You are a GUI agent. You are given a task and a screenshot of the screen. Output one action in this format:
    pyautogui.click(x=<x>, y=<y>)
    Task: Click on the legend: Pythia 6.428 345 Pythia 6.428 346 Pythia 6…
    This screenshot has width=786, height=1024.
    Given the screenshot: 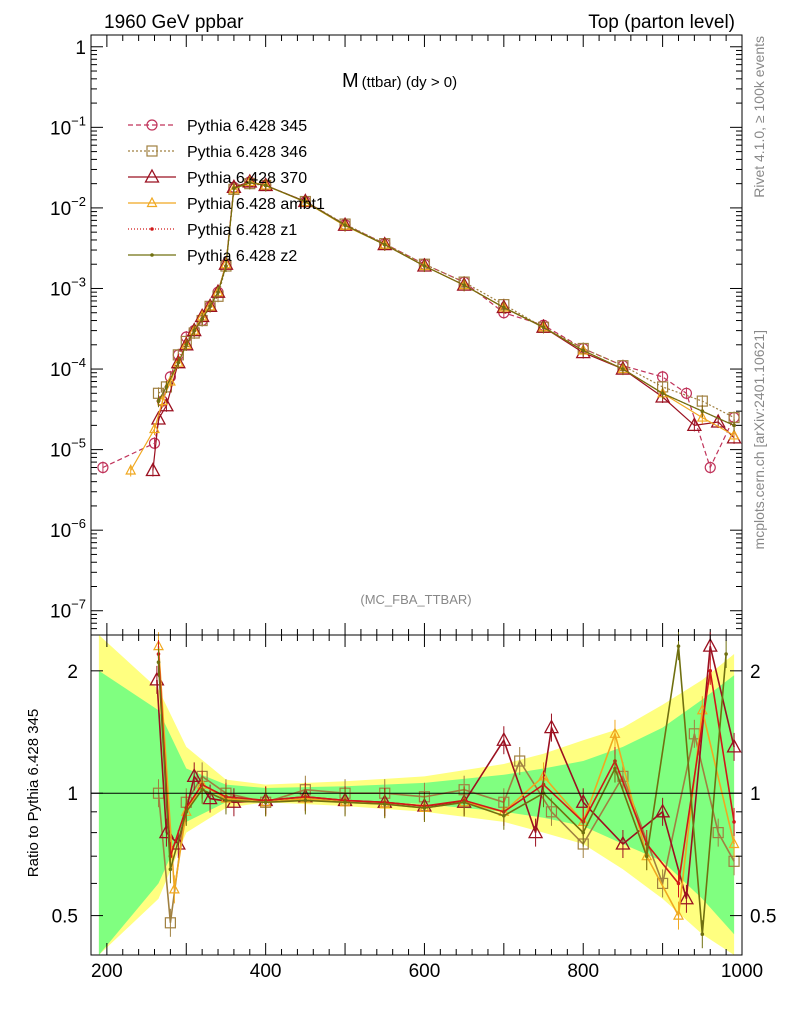 What is the action you would take?
    pyautogui.click(x=226, y=191)
    